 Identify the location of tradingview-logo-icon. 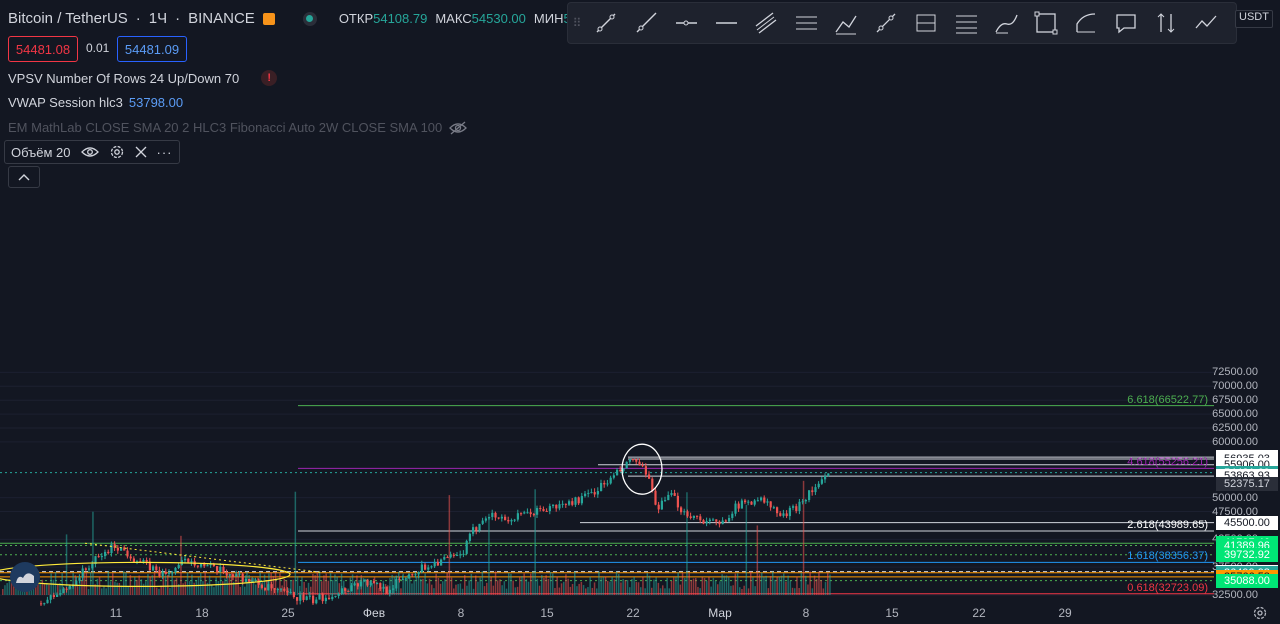
(25, 577).